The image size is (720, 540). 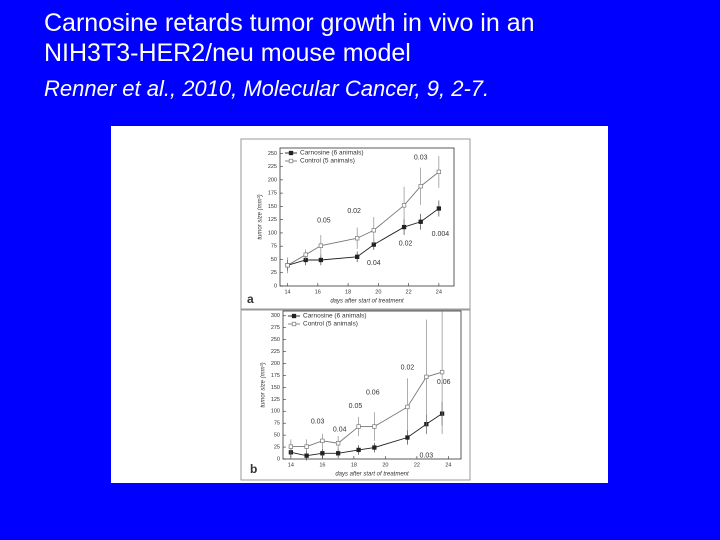 I want to click on x-tick-label: 18, so click(x=348, y=292).